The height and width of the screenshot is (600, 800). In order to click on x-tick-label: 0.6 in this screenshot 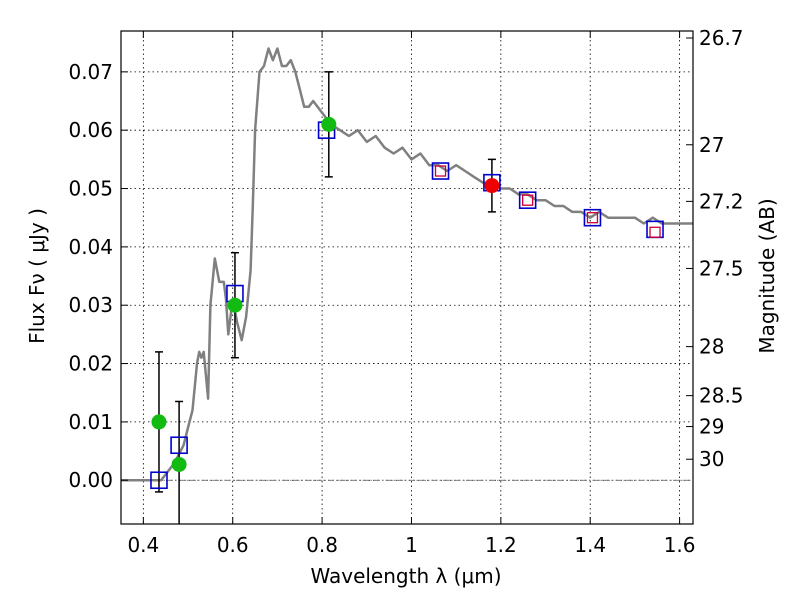, I will do `click(233, 545)`.